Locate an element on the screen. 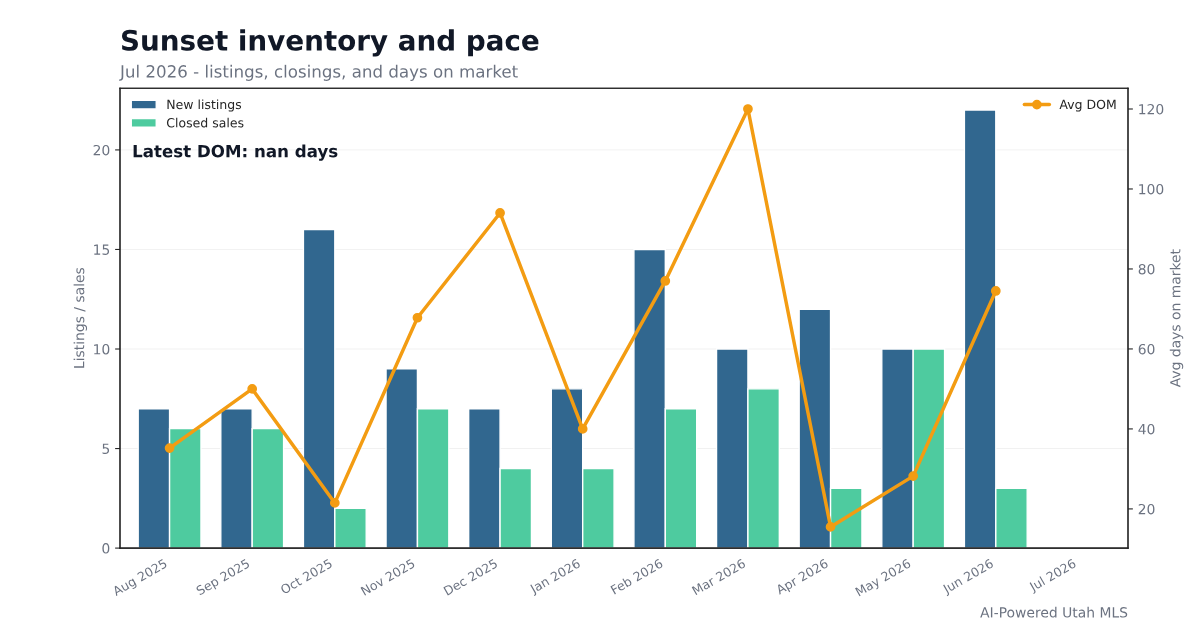  annotation: Latest DOM: nan days is located at coordinates (235, 152).